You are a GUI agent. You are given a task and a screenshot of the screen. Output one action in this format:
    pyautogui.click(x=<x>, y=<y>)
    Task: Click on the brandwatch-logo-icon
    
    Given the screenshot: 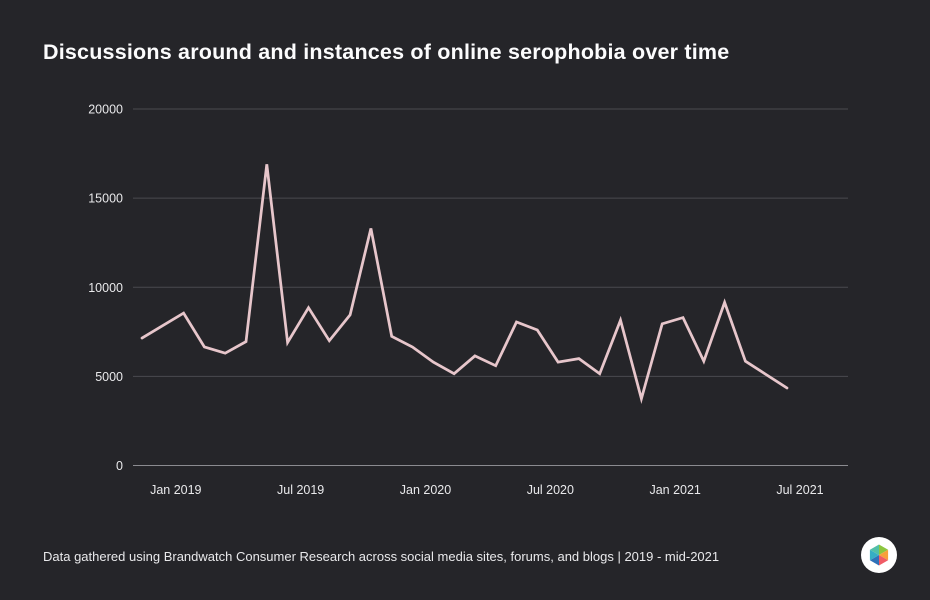 What is the action you would take?
    pyautogui.click(x=879, y=555)
    